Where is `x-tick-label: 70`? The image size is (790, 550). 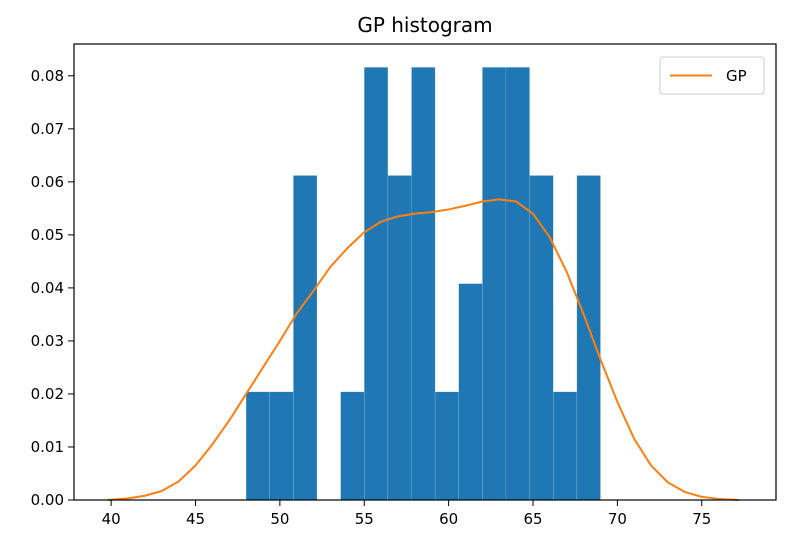
x-tick-label: 70 is located at coordinates (617, 519).